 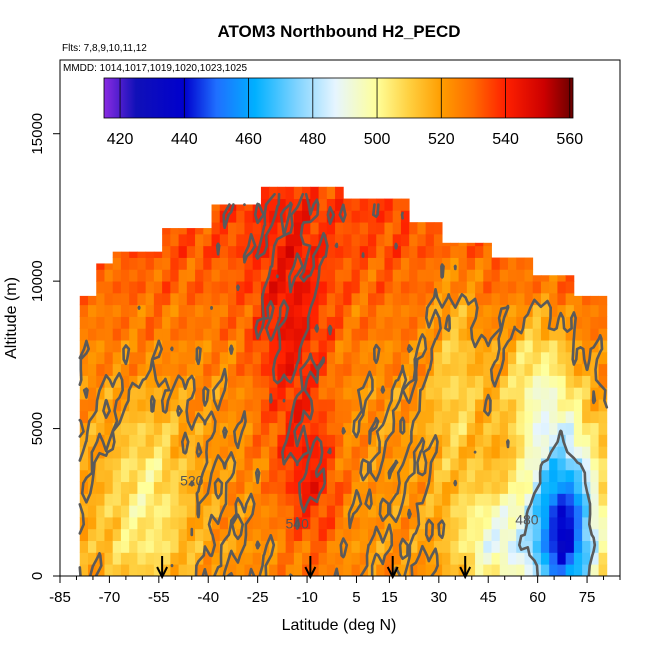 I want to click on colorbar-tick-label: 520, so click(x=441, y=139).